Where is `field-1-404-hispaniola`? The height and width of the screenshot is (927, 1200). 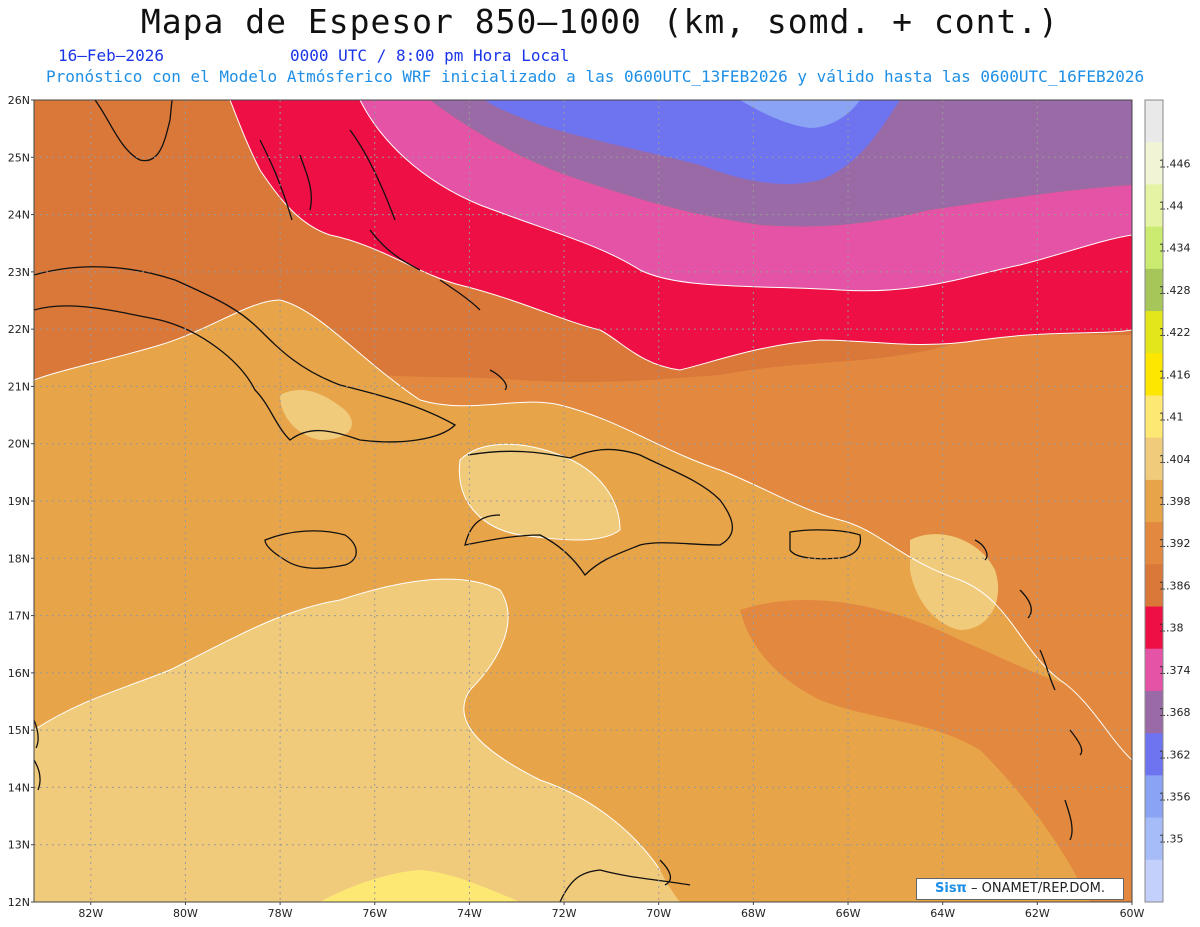
field-1-404-hispaniola is located at coordinates (539, 492).